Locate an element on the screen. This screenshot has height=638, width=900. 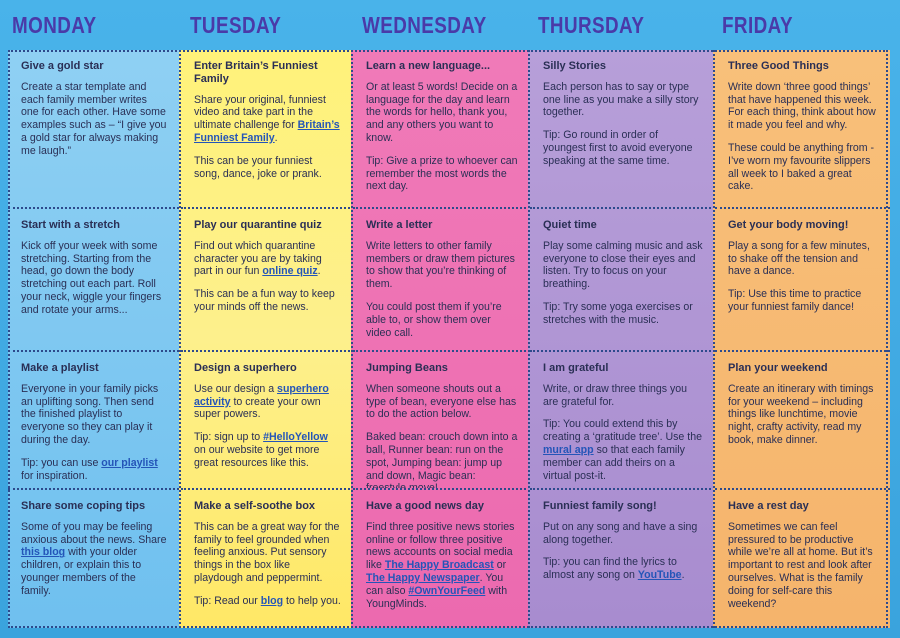
activity-title: Make a playlist is located at coordinates (60, 368).